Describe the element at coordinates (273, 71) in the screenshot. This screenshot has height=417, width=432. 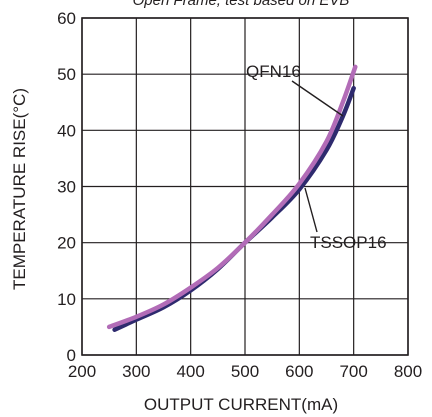
I see `annotation-qfn16: QFN16` at that location.